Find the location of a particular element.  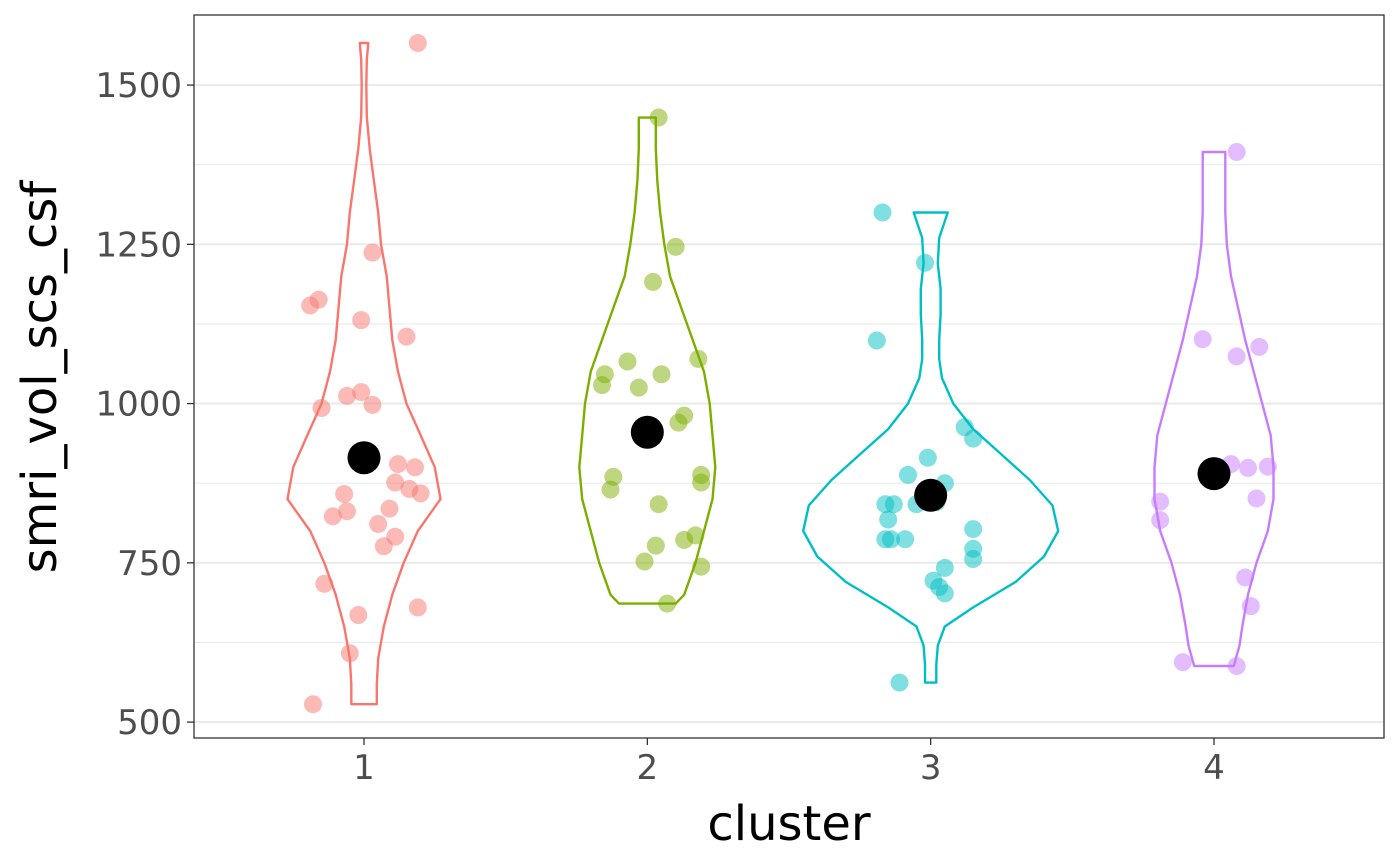

x-axis-title: cluster is located at coordinates (789, 824).